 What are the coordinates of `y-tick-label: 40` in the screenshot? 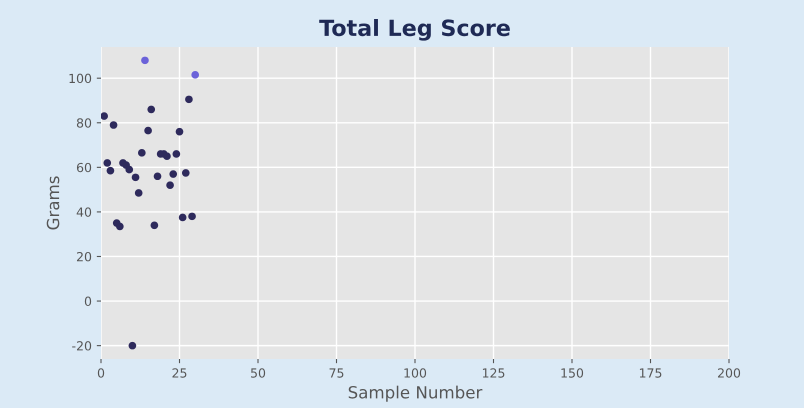 It's located at (84, 212).